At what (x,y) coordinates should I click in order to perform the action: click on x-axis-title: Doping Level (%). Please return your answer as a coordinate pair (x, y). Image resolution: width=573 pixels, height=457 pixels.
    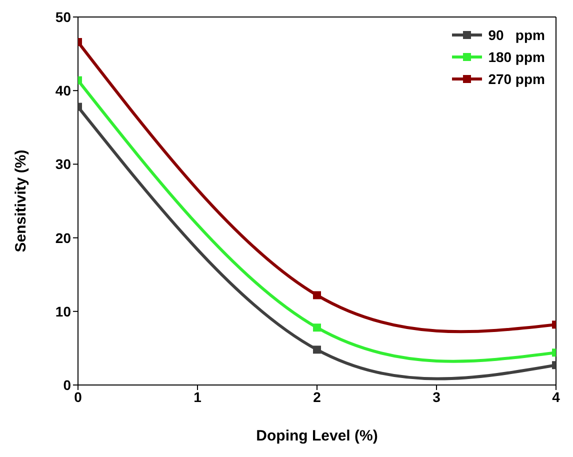
    Looking at the image, I should click on (317, 436).